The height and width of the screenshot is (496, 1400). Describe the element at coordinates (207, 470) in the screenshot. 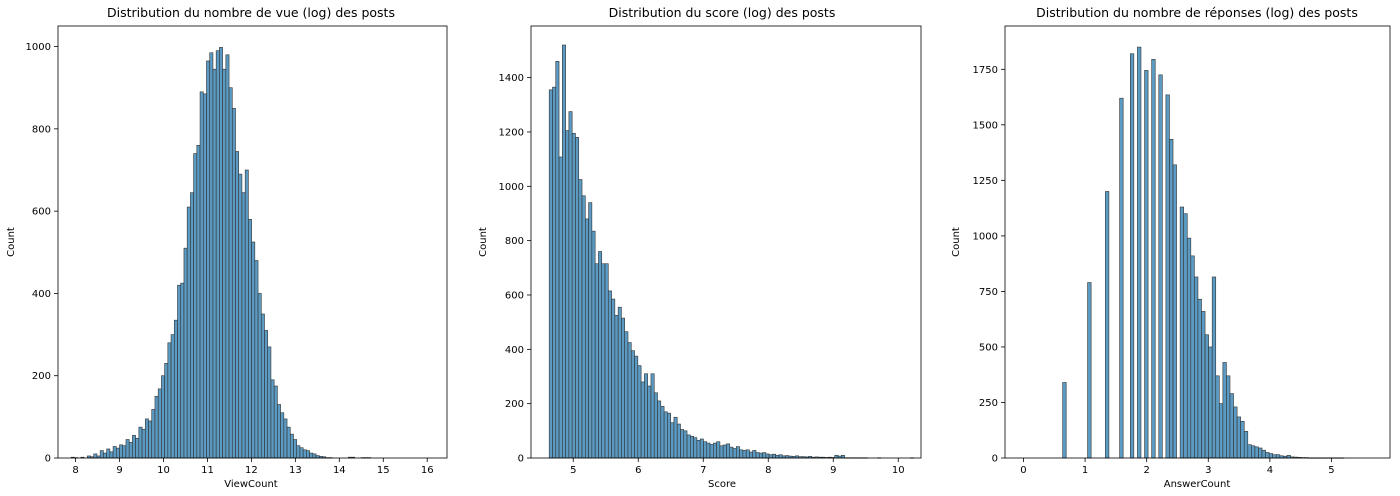

I see `x-tick-label: 11` at that location.